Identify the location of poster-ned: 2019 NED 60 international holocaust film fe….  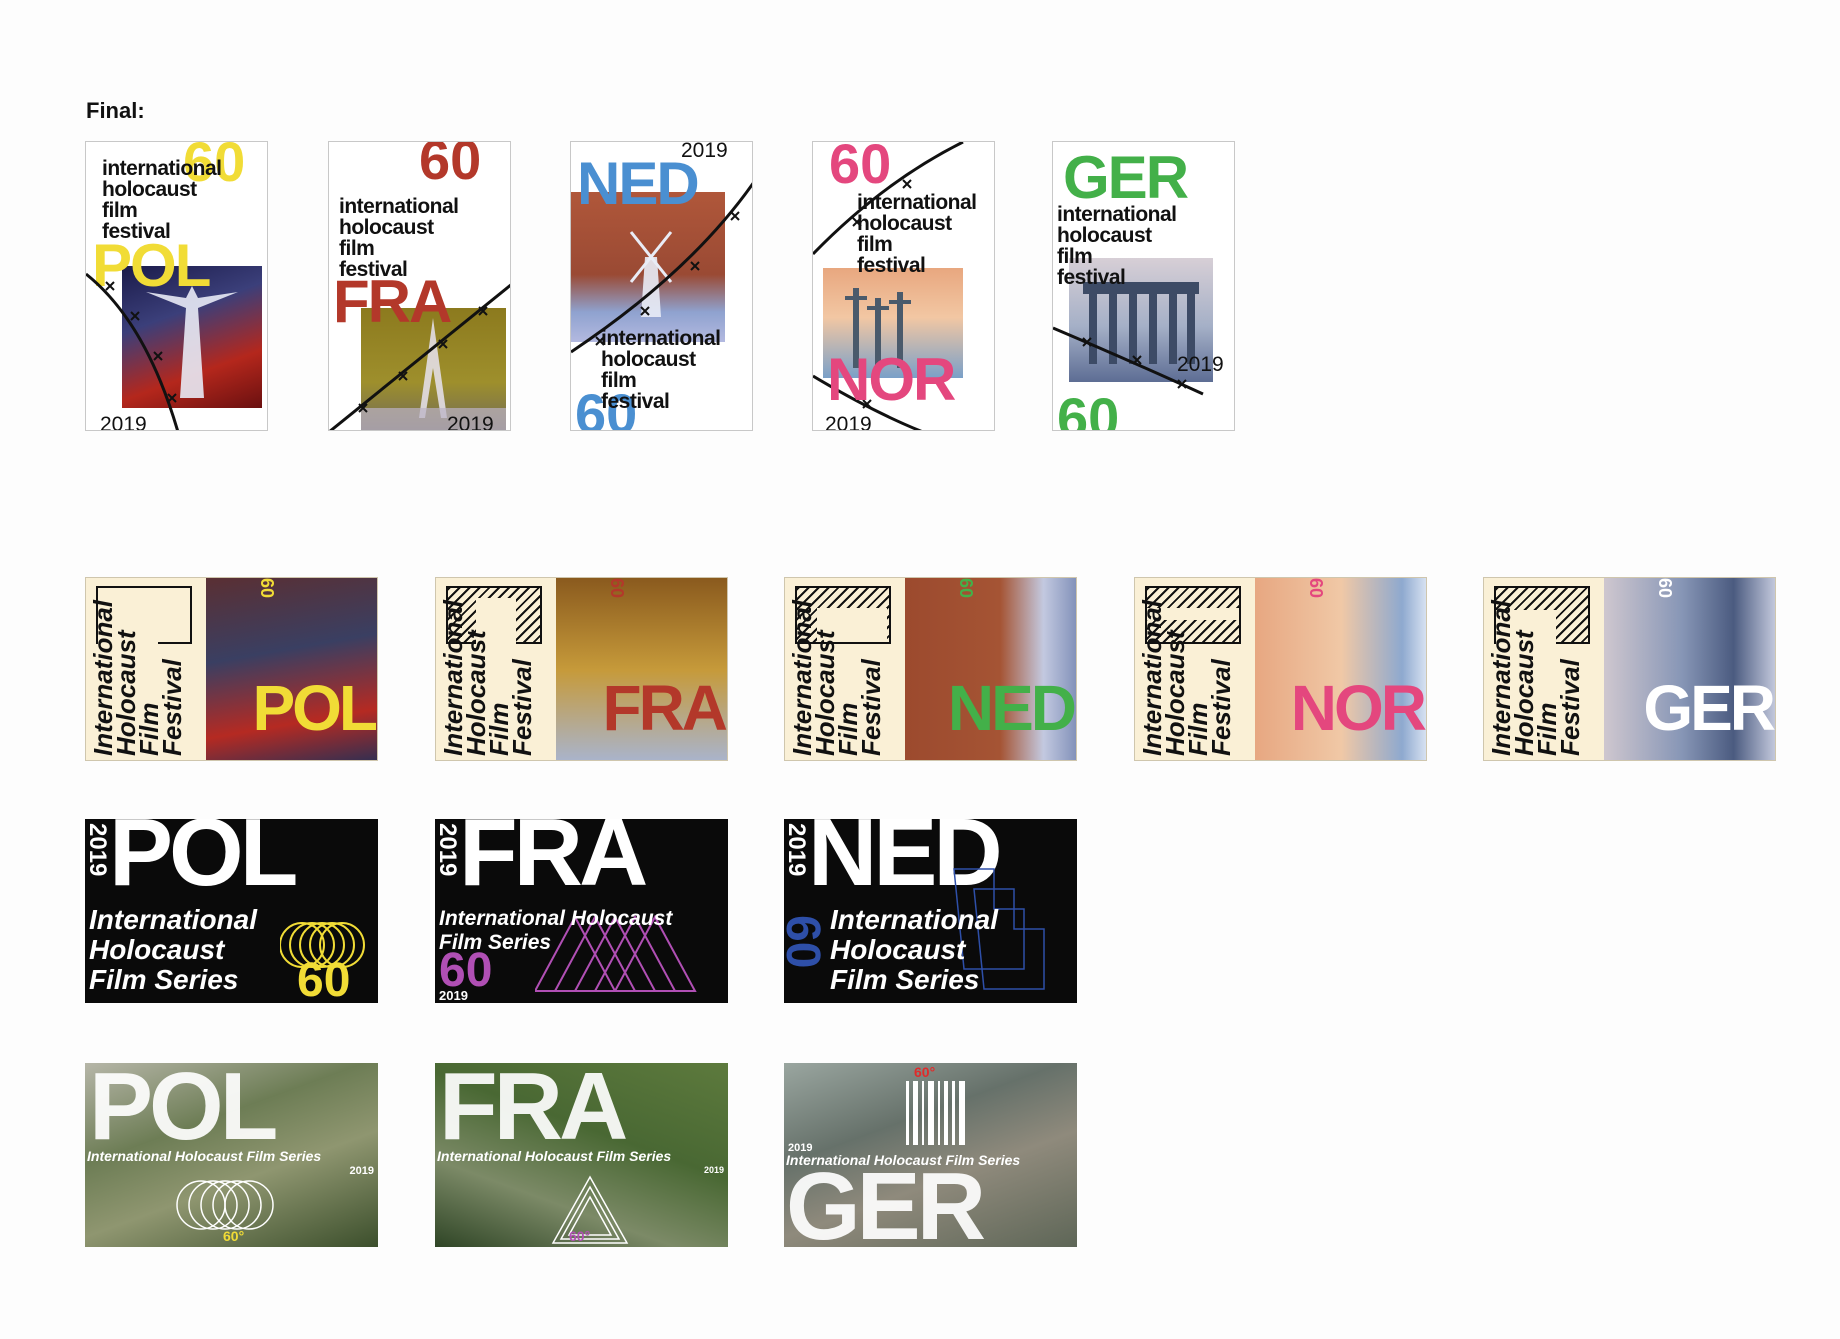
(661, 286).